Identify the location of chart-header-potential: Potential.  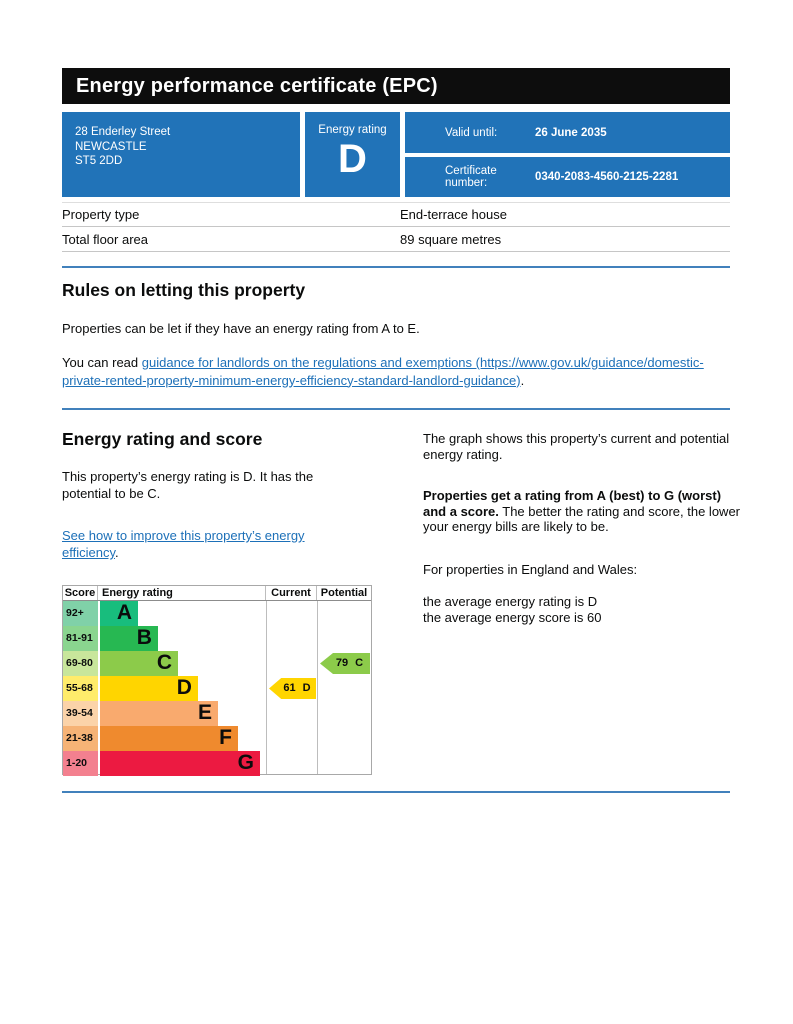
(344, 593).